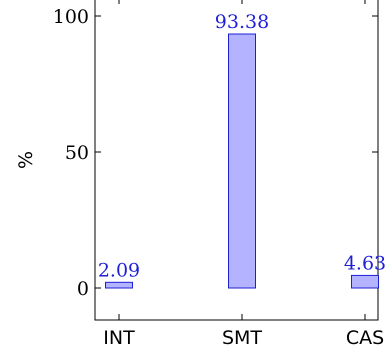 This screenshot has height=354, width=391. What do you see at coordinates (26, 160) in the screenshot?
I see `y-axis-label: %` at bounding box center [26, 160].